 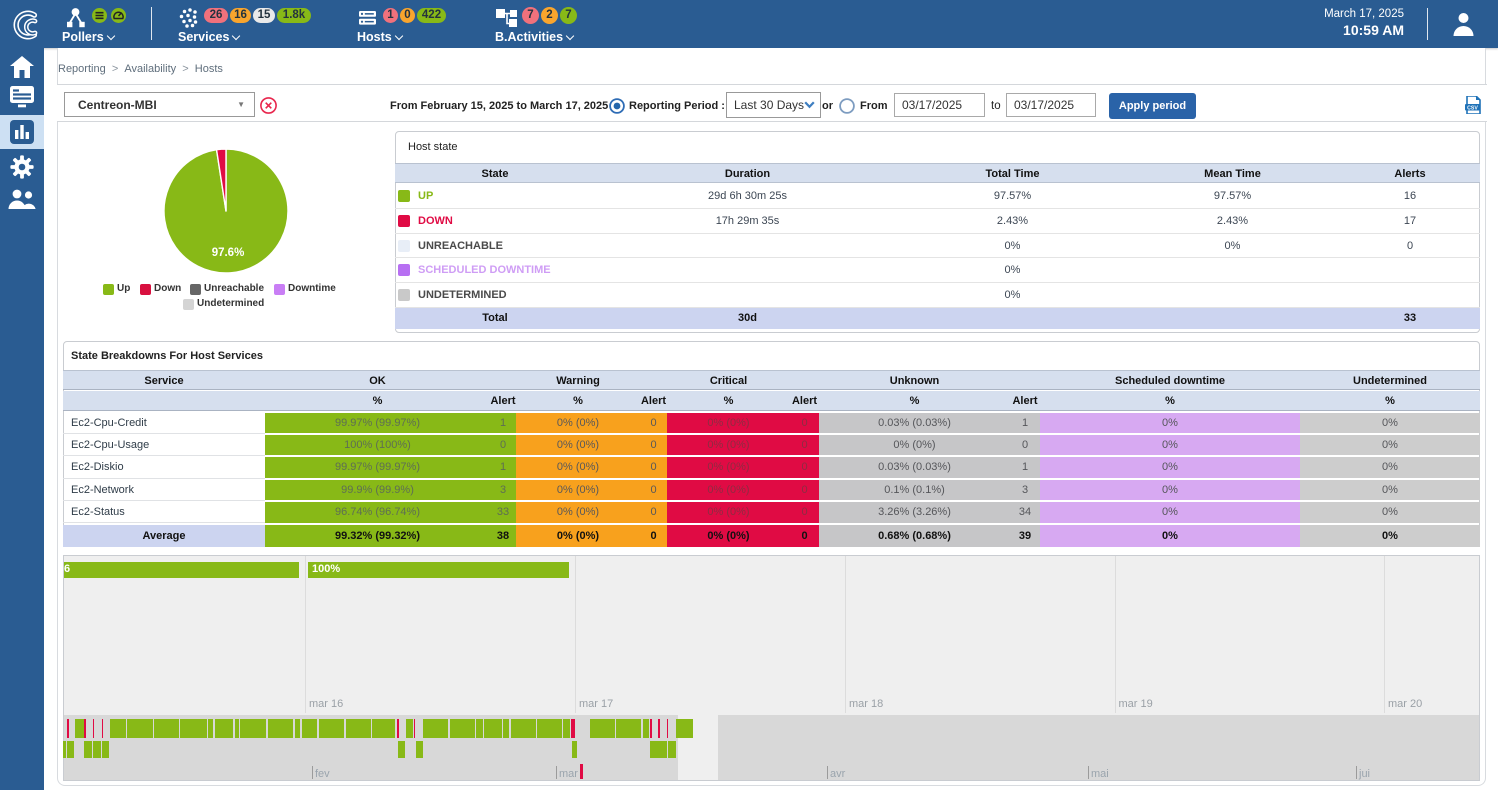 I want to click on svg-text: CSV, so click(x=1472, y=108).